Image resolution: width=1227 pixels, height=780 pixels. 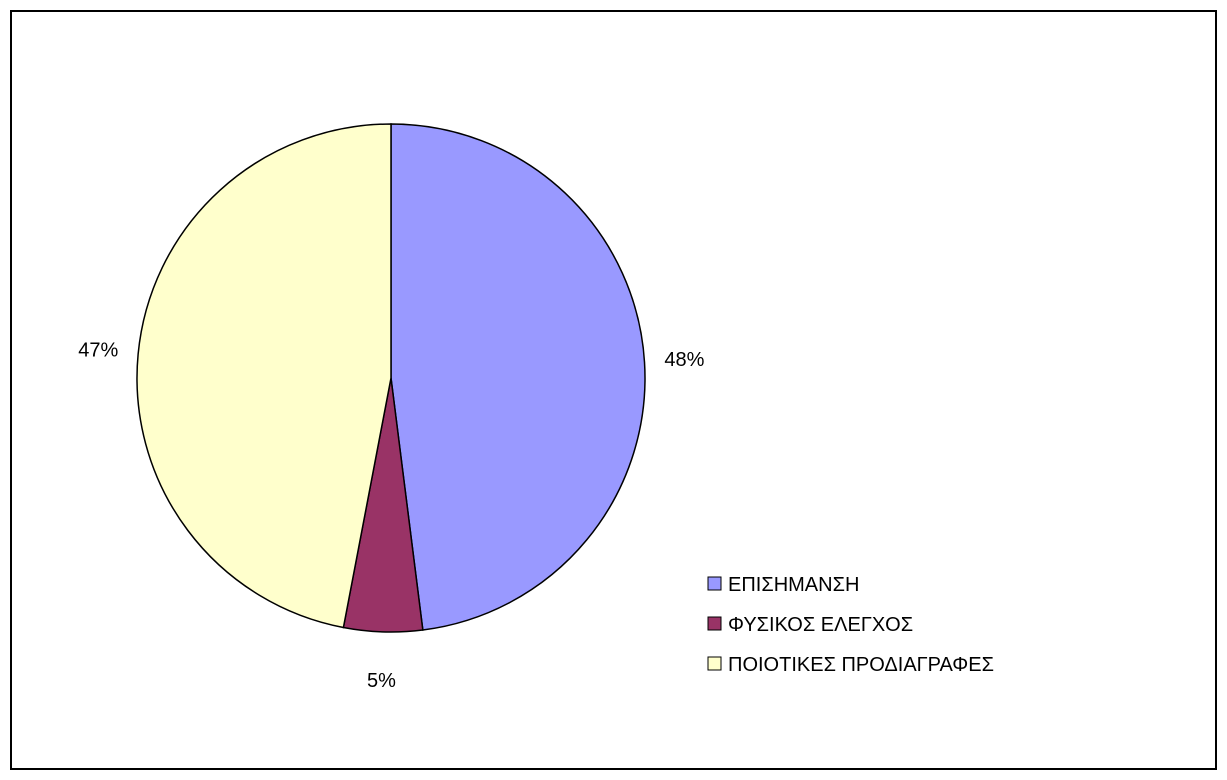 What do you see at coordinates (820, 625) in the screenshot?
I see `legend-label-2: ΦΥΣΙΚΟΣ ΕΛΕΓΧΟΣ` at bounding box center [820, 625].